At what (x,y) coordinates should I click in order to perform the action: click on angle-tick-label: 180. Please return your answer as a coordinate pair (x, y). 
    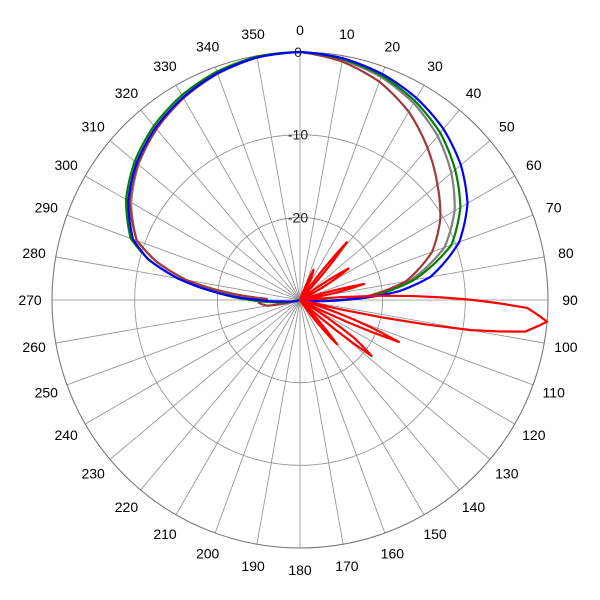
    Looking at the image, I should click on (300, 570).